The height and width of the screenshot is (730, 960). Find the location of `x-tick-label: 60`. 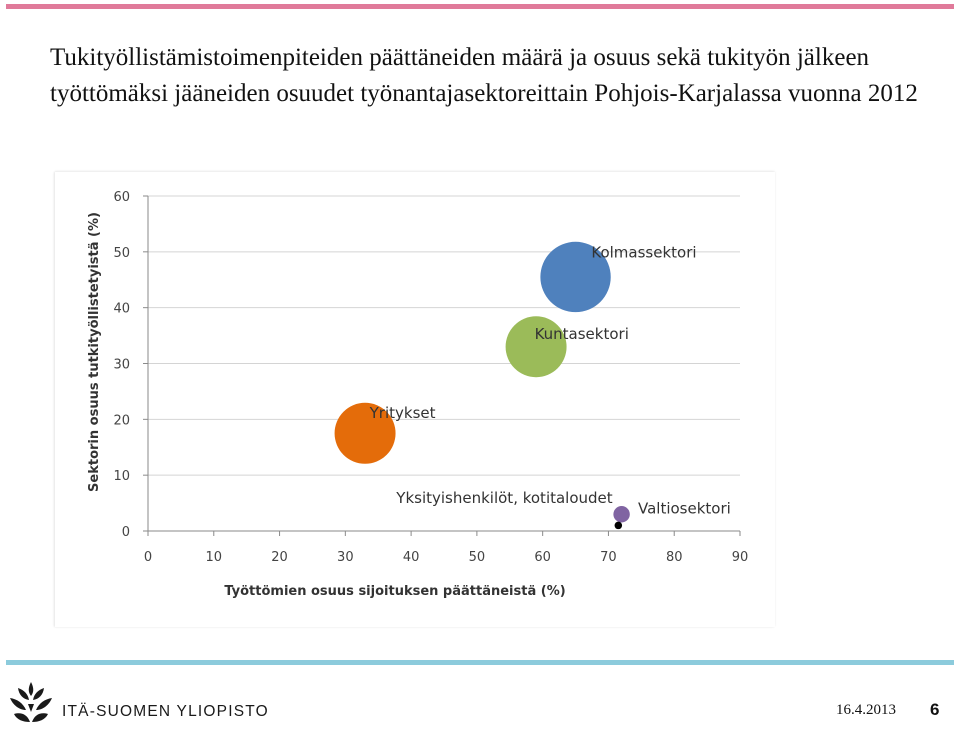

x-tick-label: 60 is located at coordinates (542, 557).